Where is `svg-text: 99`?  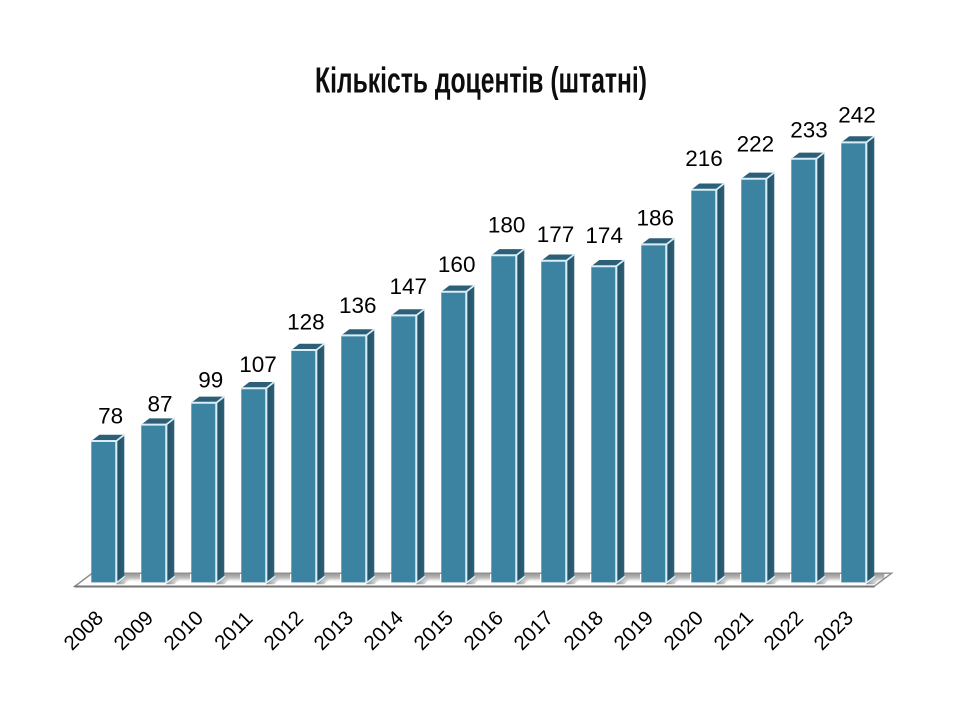 svg-text: 99 is located at coordinates (210, 380).